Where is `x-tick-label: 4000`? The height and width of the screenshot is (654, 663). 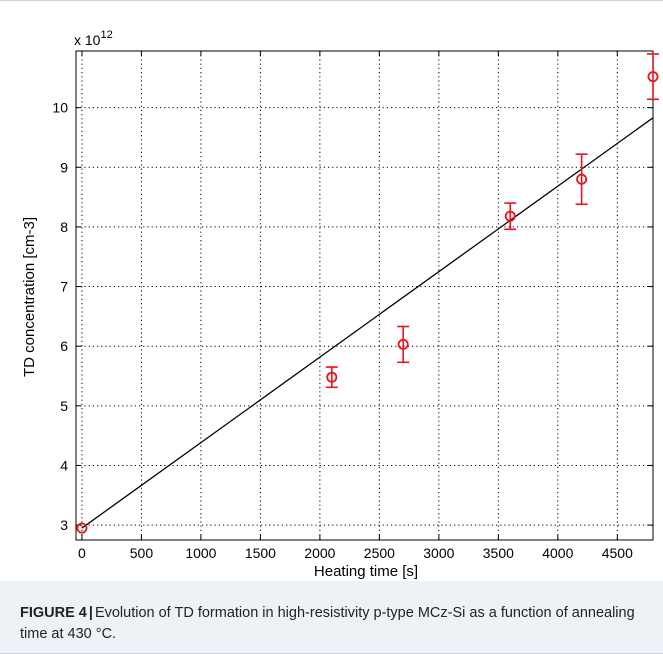
x-tick-label: 4000 is located at coordinates (557, 553).